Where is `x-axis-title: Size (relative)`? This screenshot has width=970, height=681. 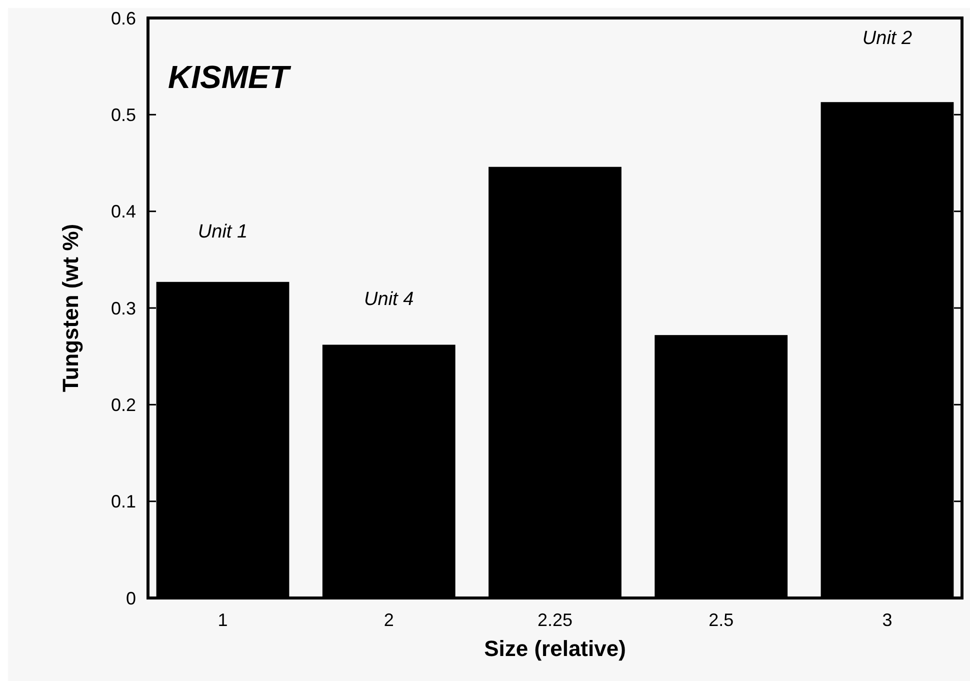
x-axis-title: Size (relative) is located at coordinates (555, 648).